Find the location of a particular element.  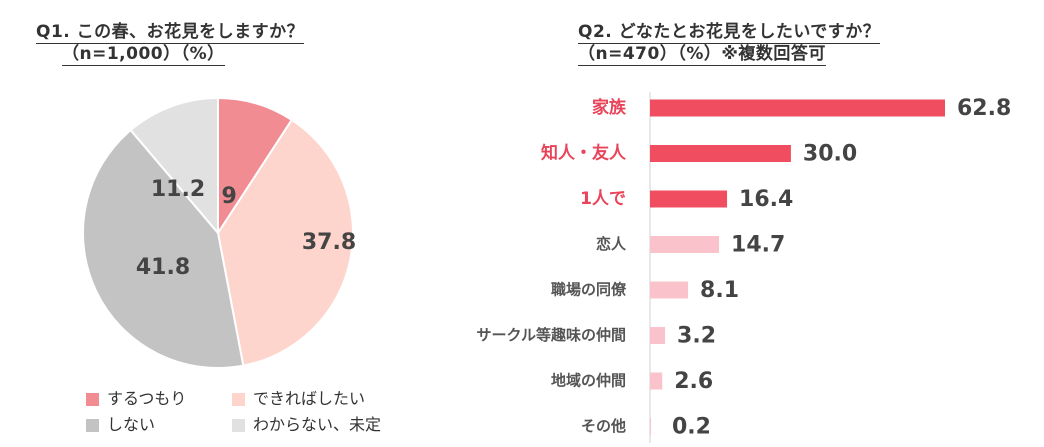

bar-value-label: 8.1 is located at coordinates (719, 290).